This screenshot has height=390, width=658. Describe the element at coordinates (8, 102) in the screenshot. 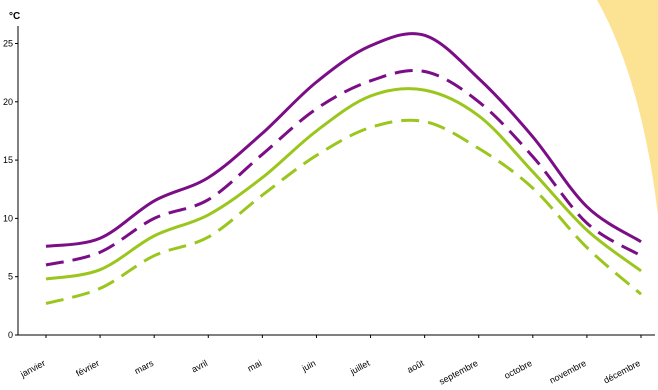

I see `y-tick-label: 20` at that location.